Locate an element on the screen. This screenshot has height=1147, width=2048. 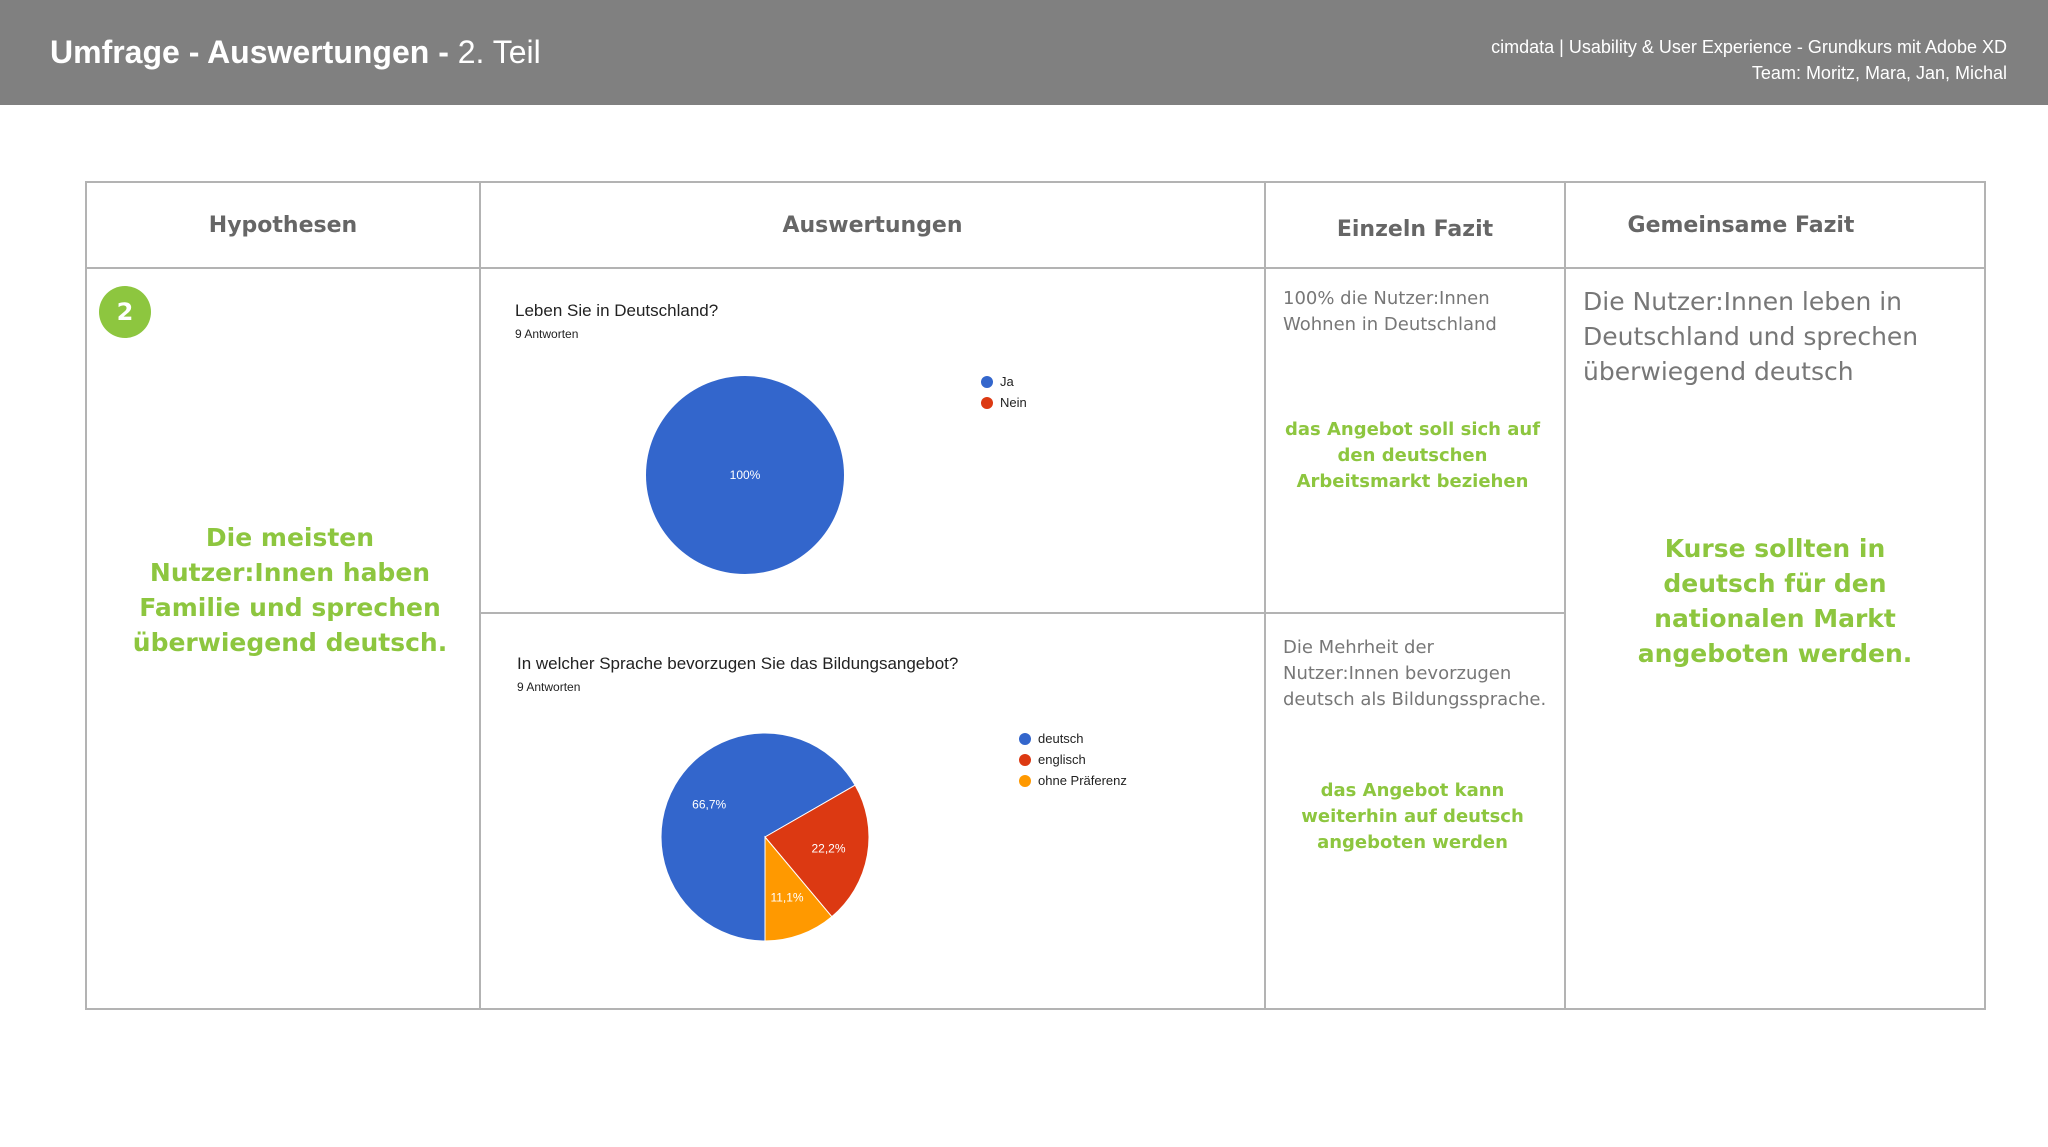
chart1-legend-item: Ja is located at coordinates (1004, 381).